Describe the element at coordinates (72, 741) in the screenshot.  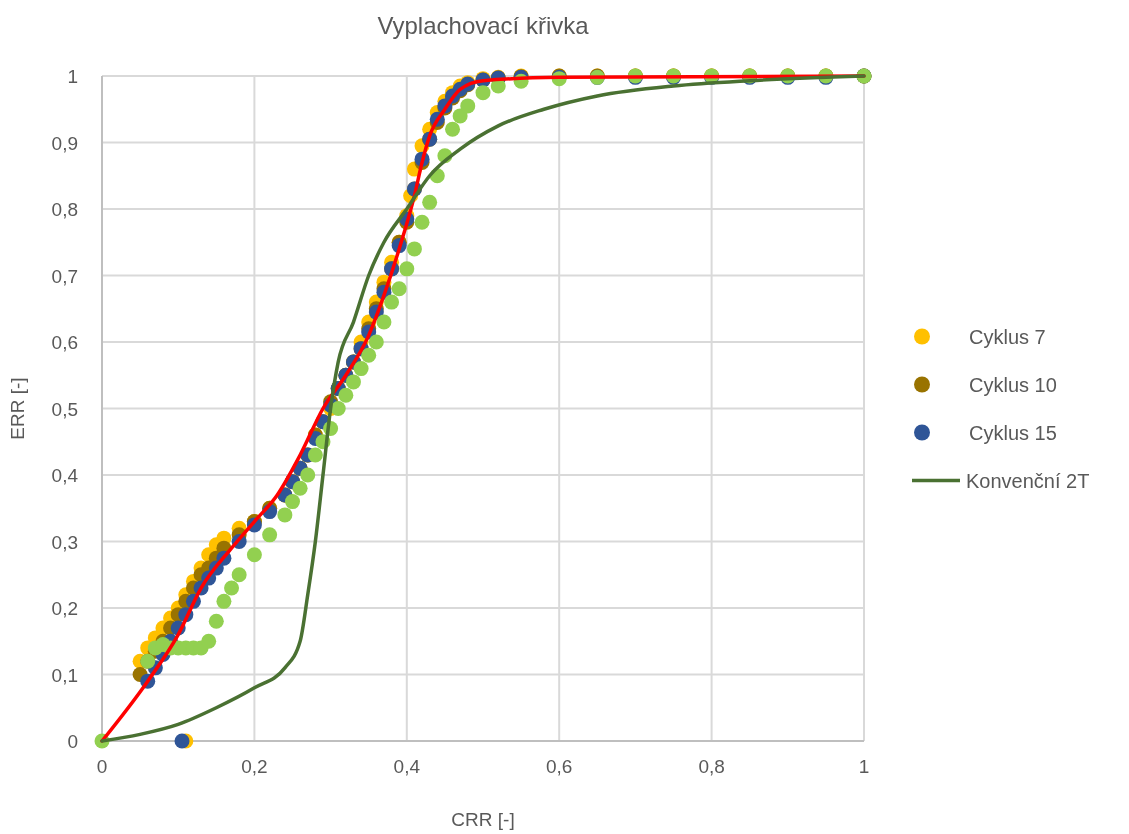
I see `y-tick-label: 0` at that location.